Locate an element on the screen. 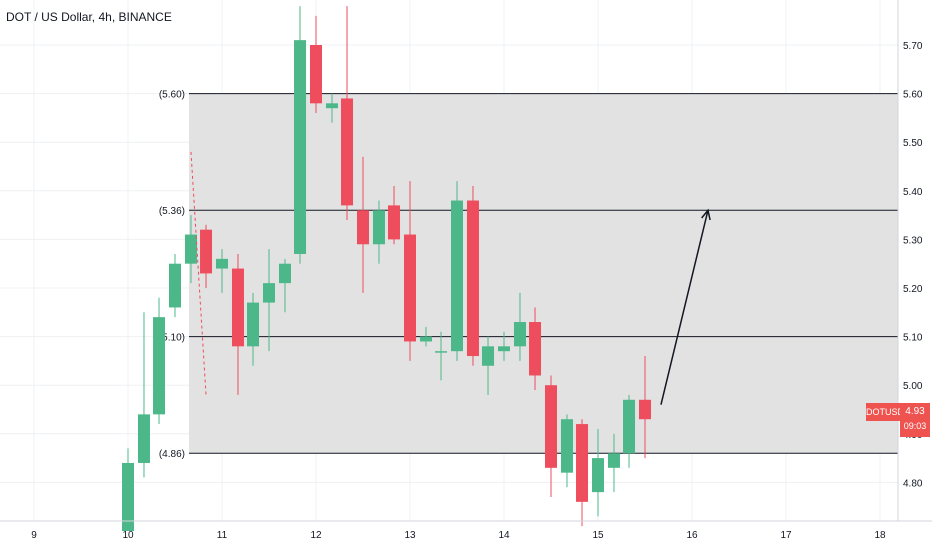 The width and height of the screenshot is (932, 550). arrow-head-icon is located at coordinates (706, 214).